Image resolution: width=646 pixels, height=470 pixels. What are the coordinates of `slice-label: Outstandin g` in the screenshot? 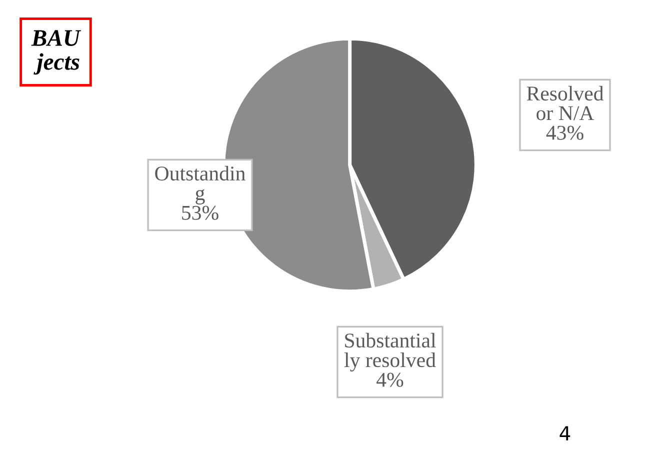 It's located at (200, 185).